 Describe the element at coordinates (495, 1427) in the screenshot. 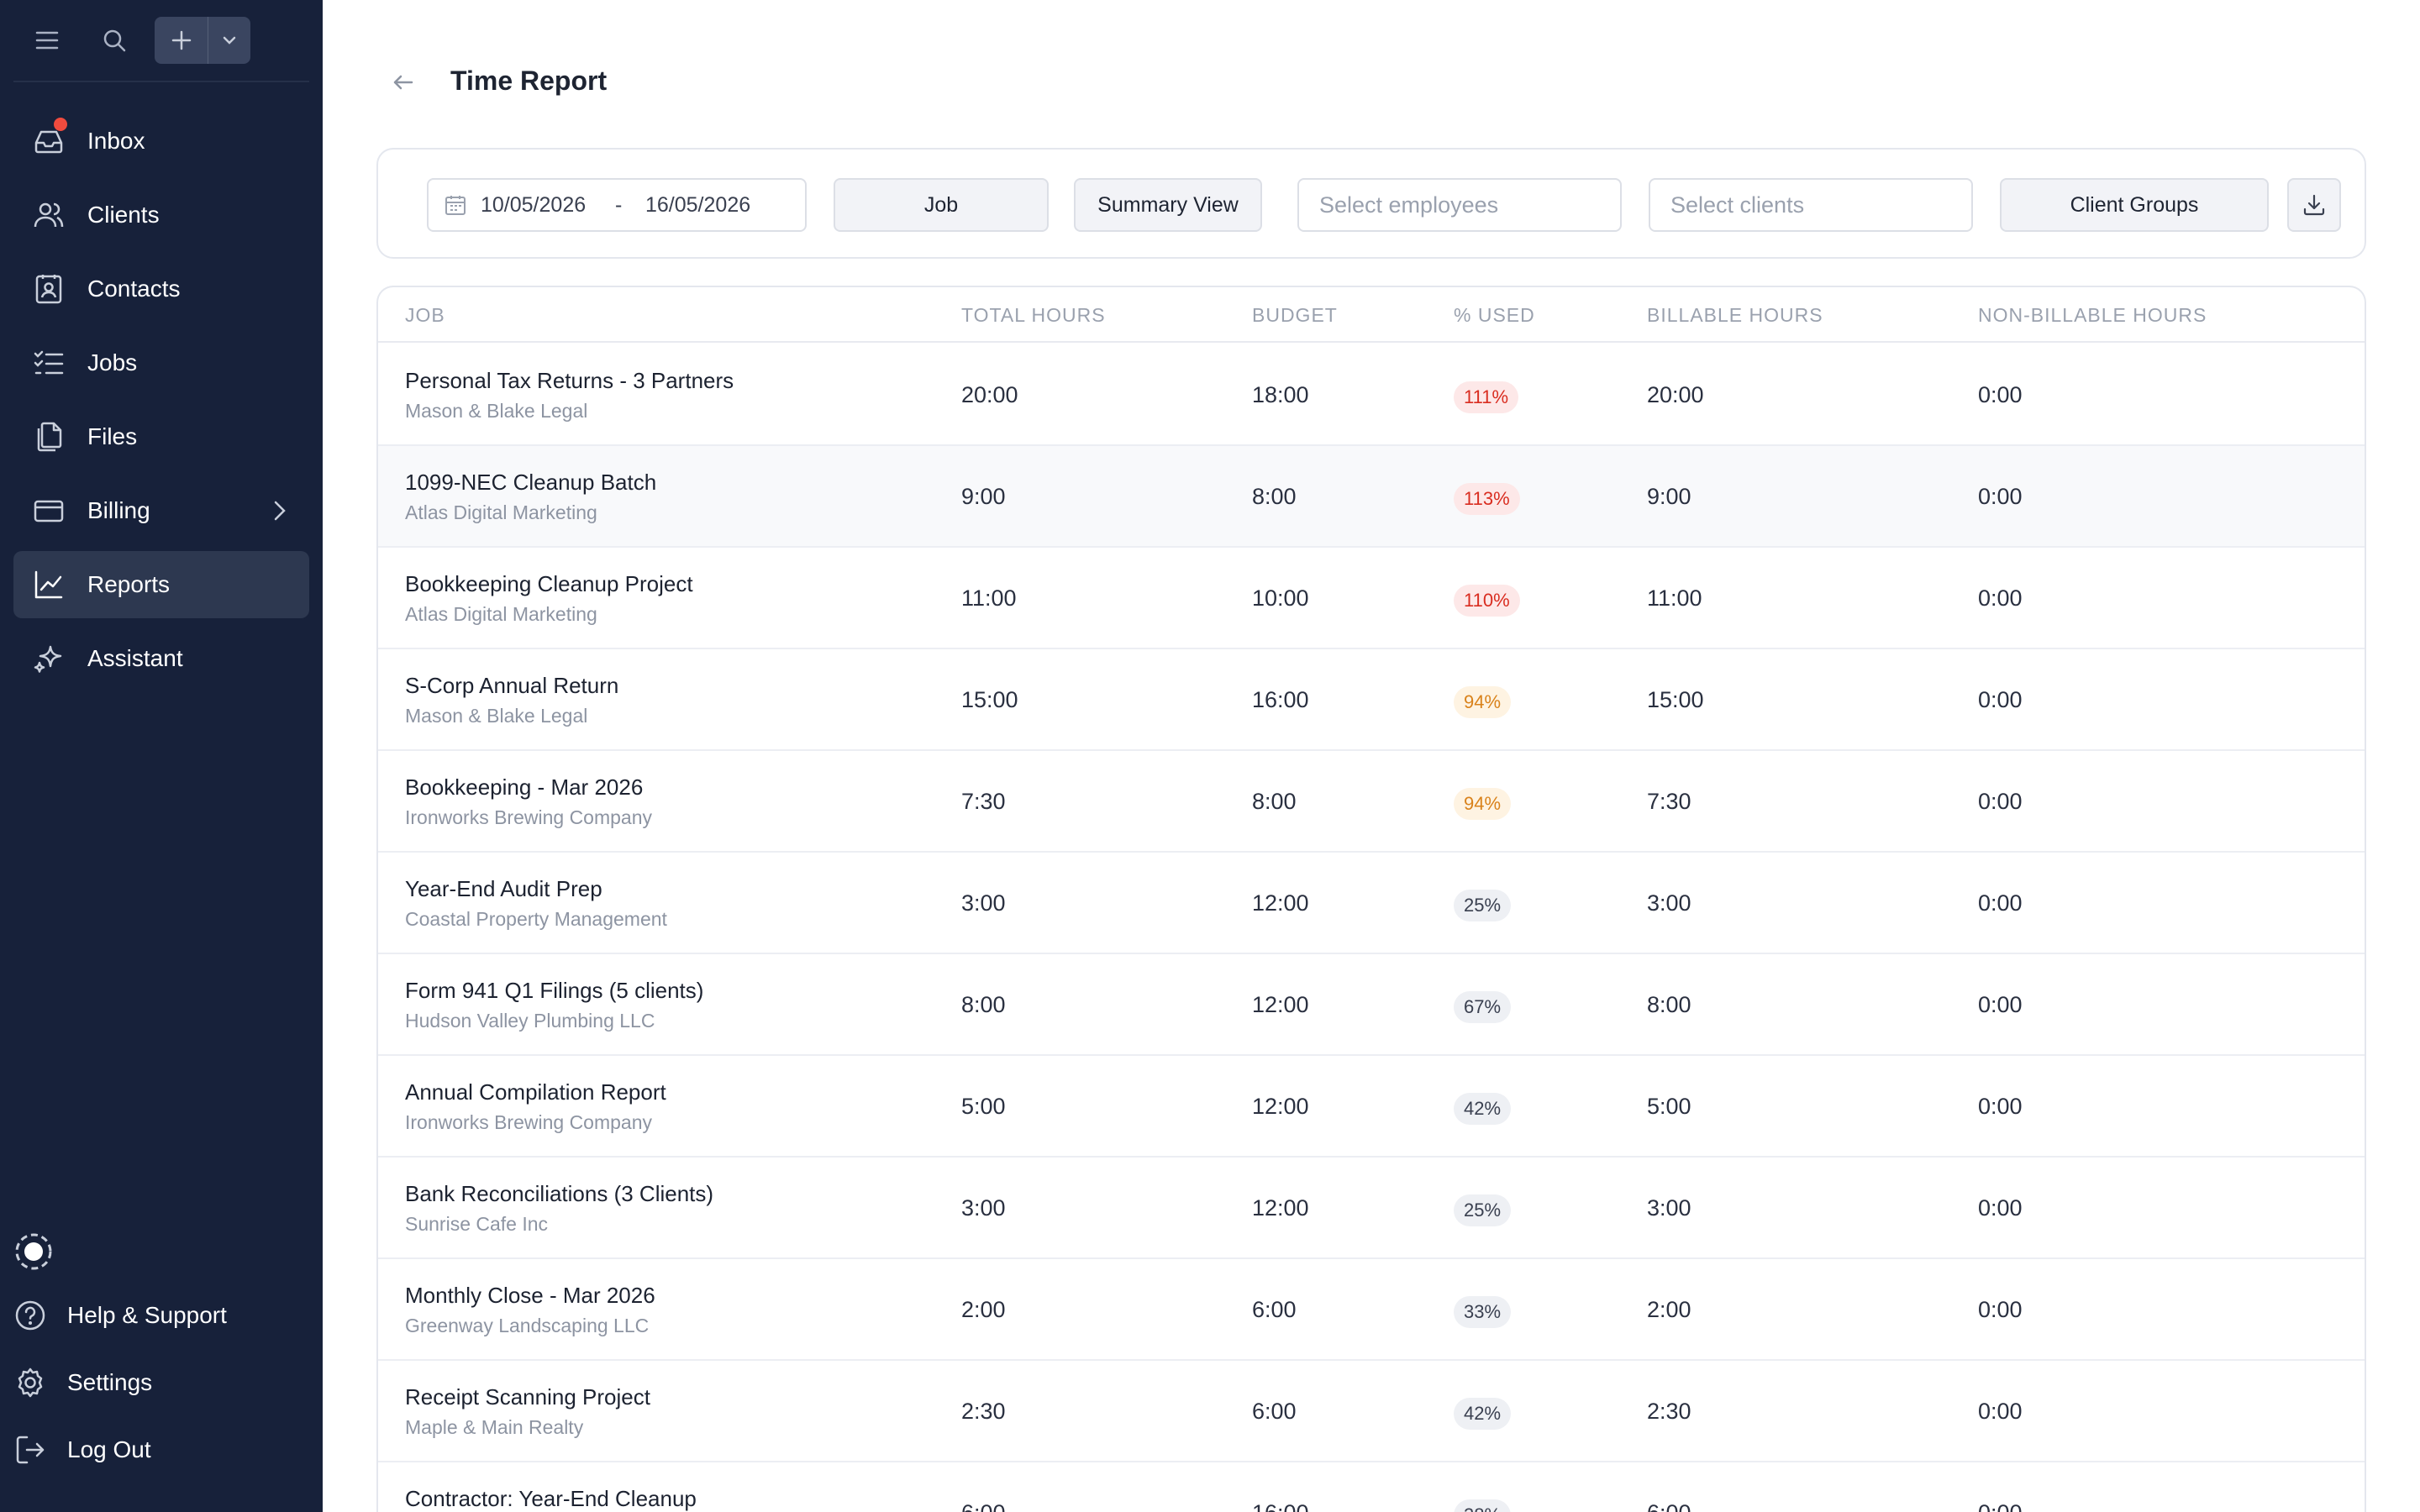

I see `client-name: Maple & Main Realty` at that location.